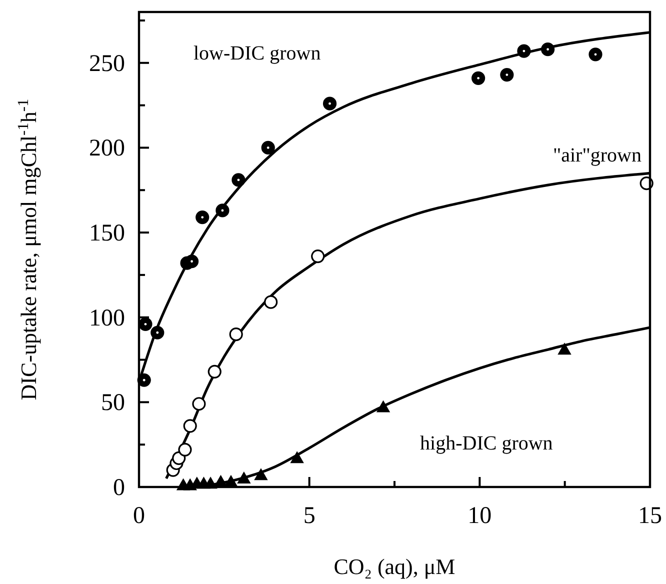 The image size is (666, 584). What do you see at coordinates (650, 516) in the screenshot?
I see `x-tick-label: 15` at bounding box center [650, 516].